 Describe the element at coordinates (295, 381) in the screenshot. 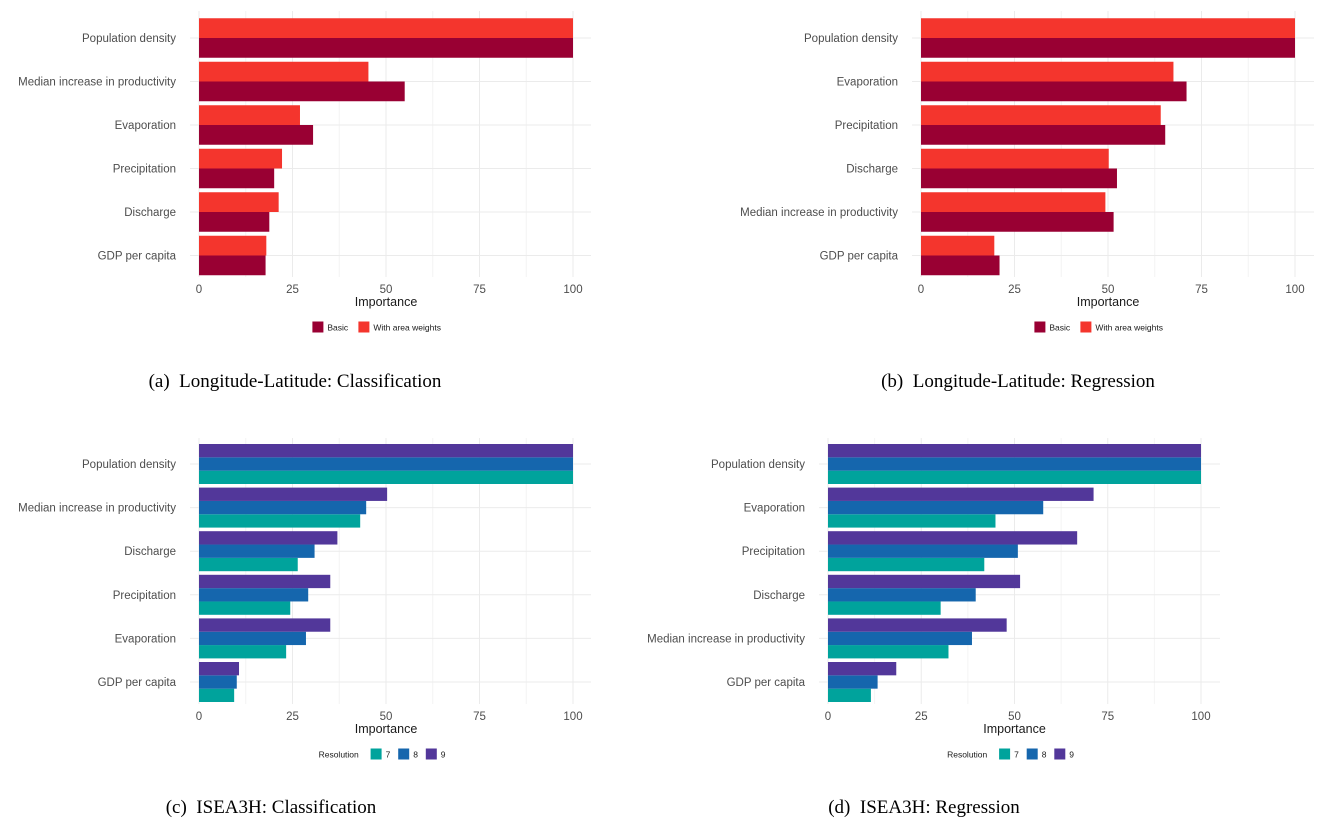

I see `panel-caption: (a) Longitude-Latitude: Classification` at that location.